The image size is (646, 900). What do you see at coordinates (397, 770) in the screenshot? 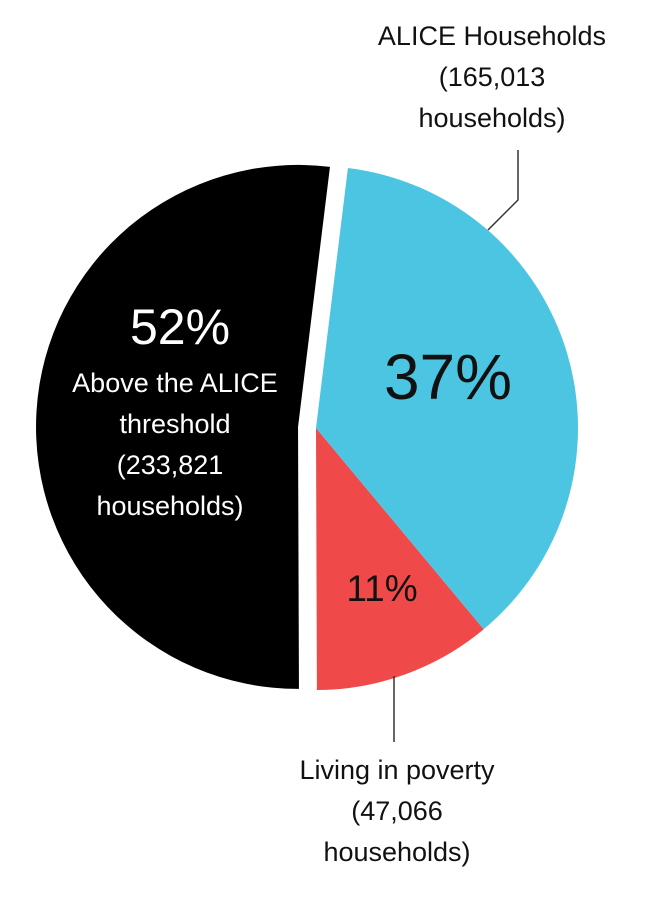
I see `category-label: Living in poverty` at bounding box center [397, 770].